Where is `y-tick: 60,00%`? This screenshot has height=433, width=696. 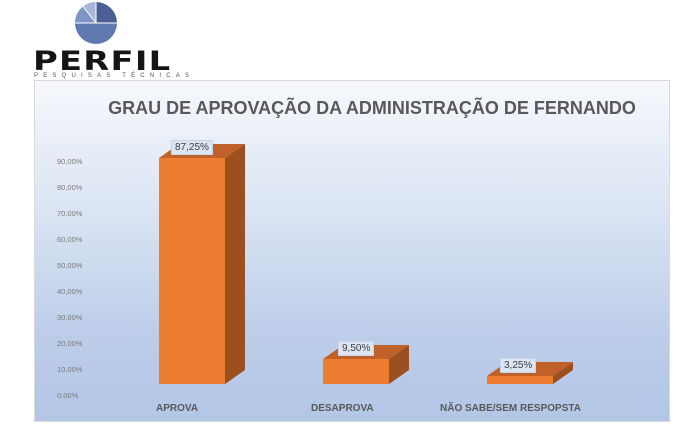
y-tick: 60,00% is located at coordinates (70, 239).